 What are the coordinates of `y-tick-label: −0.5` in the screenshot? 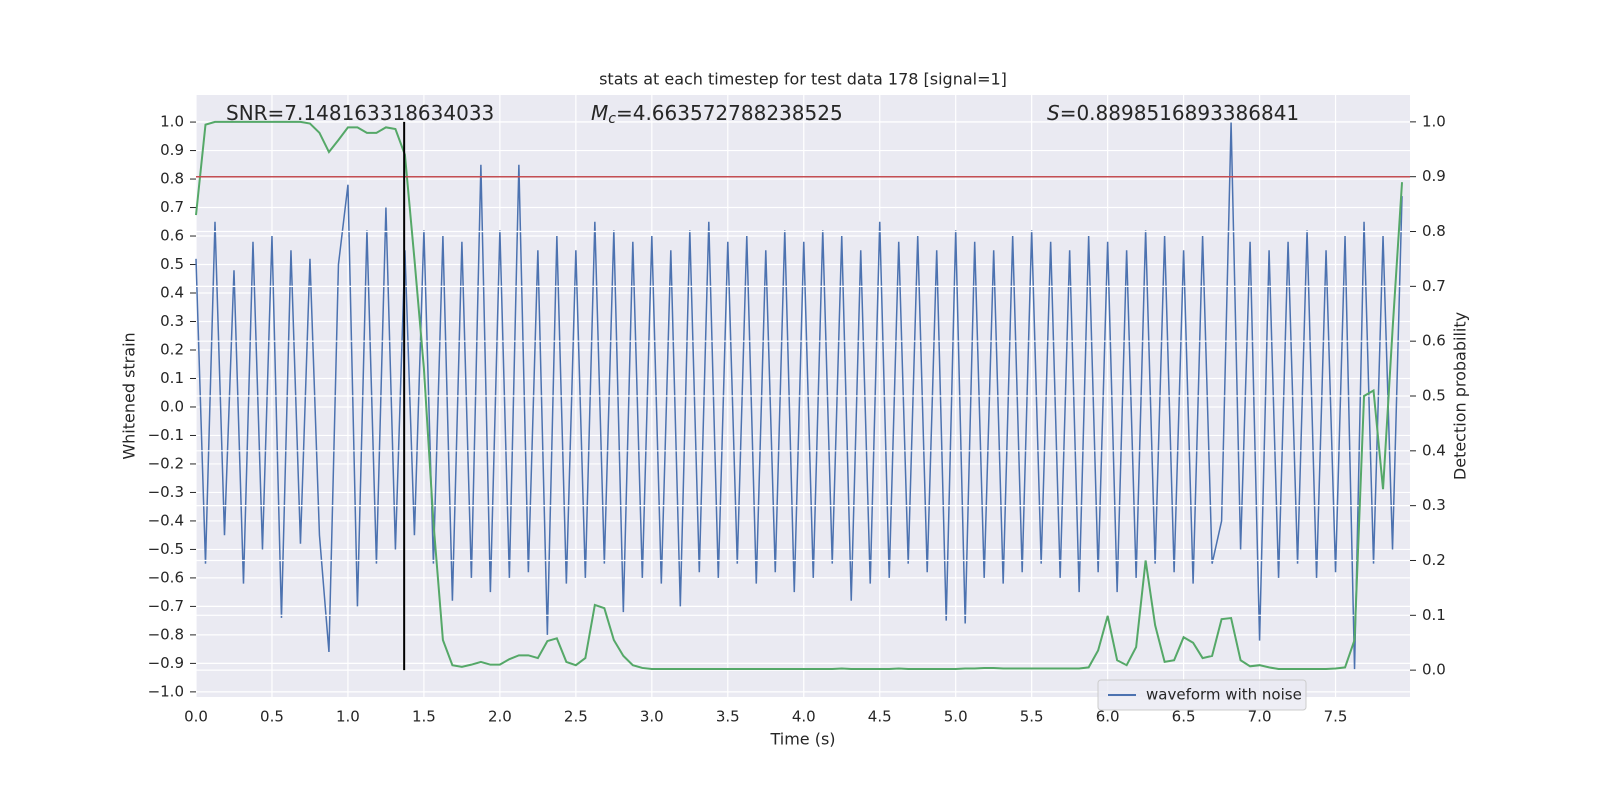 It's located at (166, 549).